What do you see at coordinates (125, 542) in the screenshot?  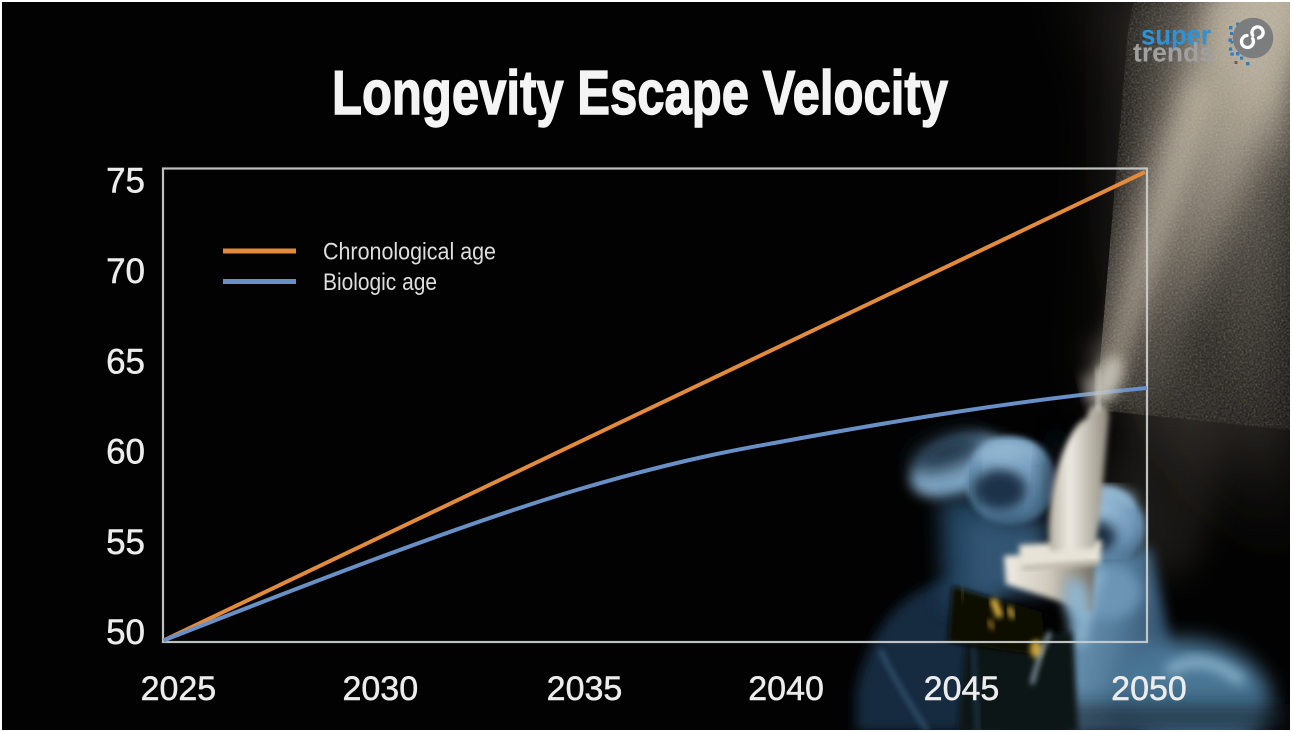 I see `svg-text: 55` at bounding box center [125, 542].